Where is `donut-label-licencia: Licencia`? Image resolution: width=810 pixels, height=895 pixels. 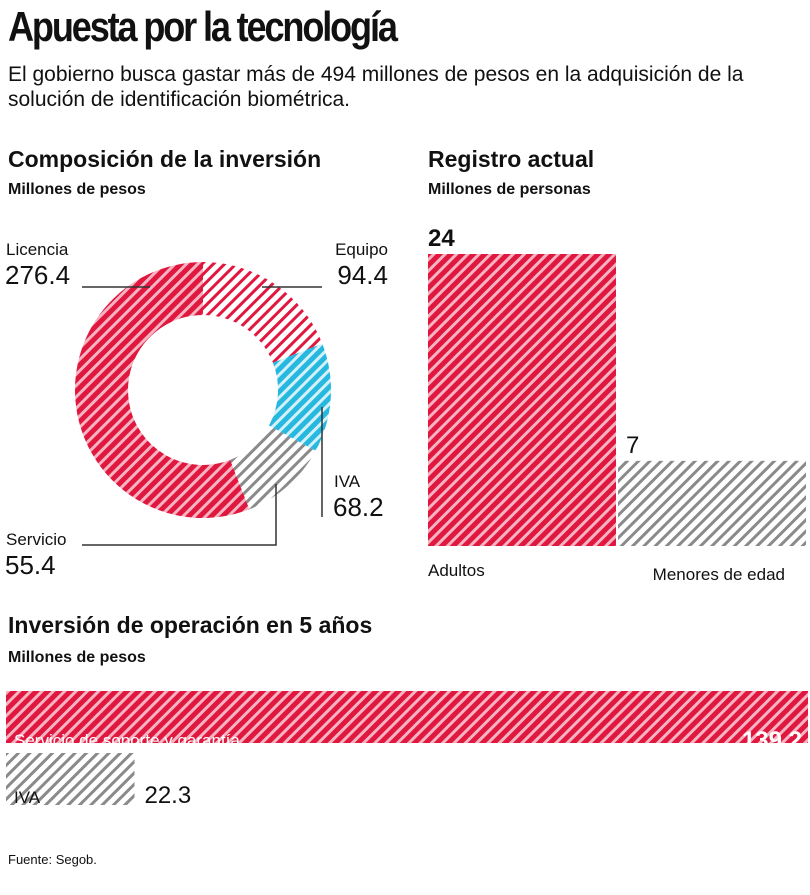 donut-label-licencia: Licencia is located at coordinates (37, 249).